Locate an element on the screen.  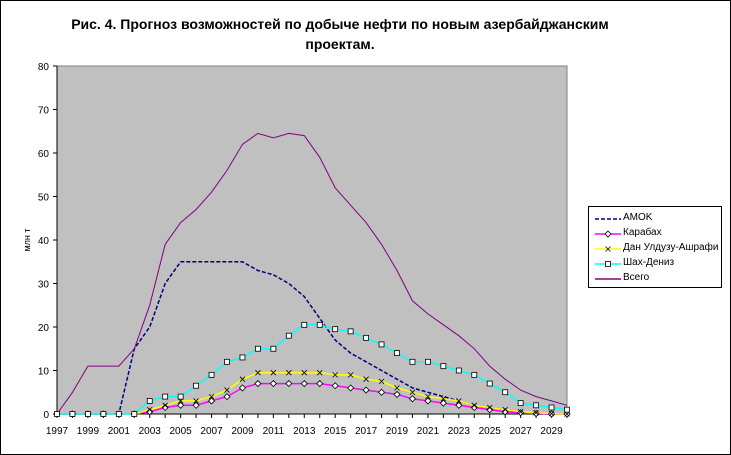
x-tick-label: 2005 is located at coordinates (181, 431).